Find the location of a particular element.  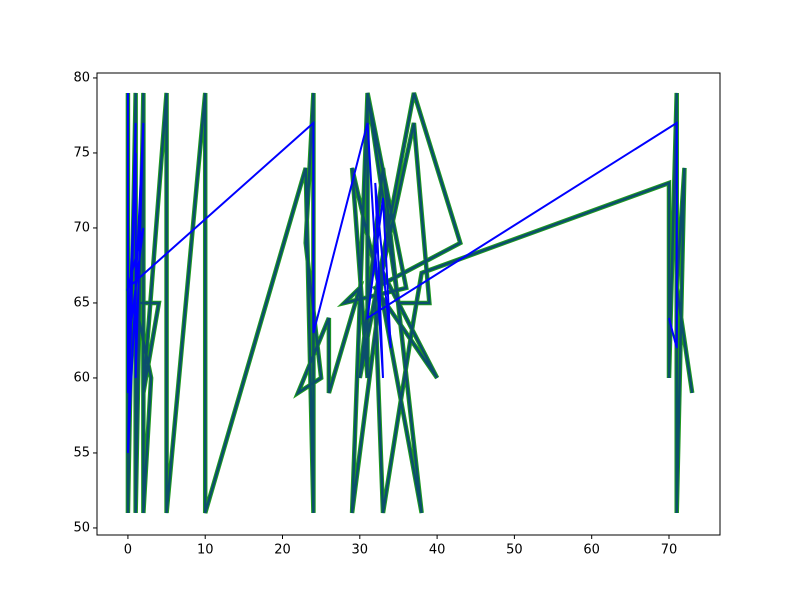

x-tick-label: 0 is located at coordinates (128, 550).